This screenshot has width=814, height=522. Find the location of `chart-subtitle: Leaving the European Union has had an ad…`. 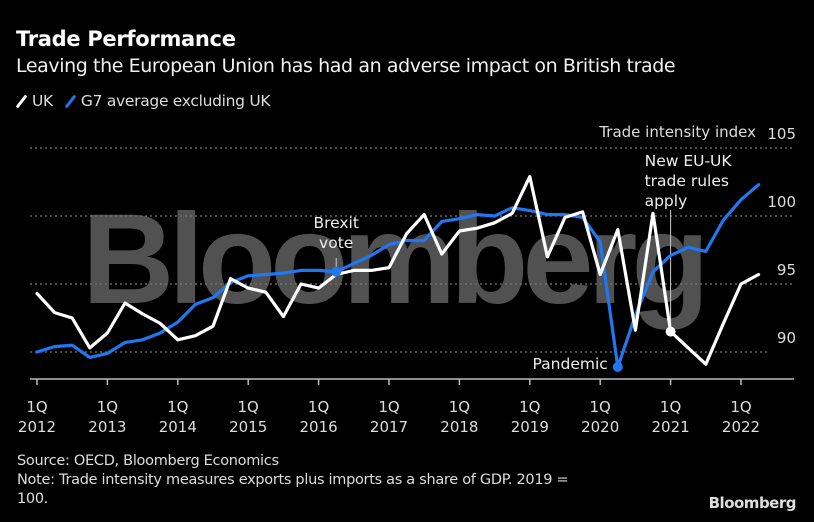

chart-subtitle: Leaving the European Union has had an ad… is located at coordinates (346, 66).